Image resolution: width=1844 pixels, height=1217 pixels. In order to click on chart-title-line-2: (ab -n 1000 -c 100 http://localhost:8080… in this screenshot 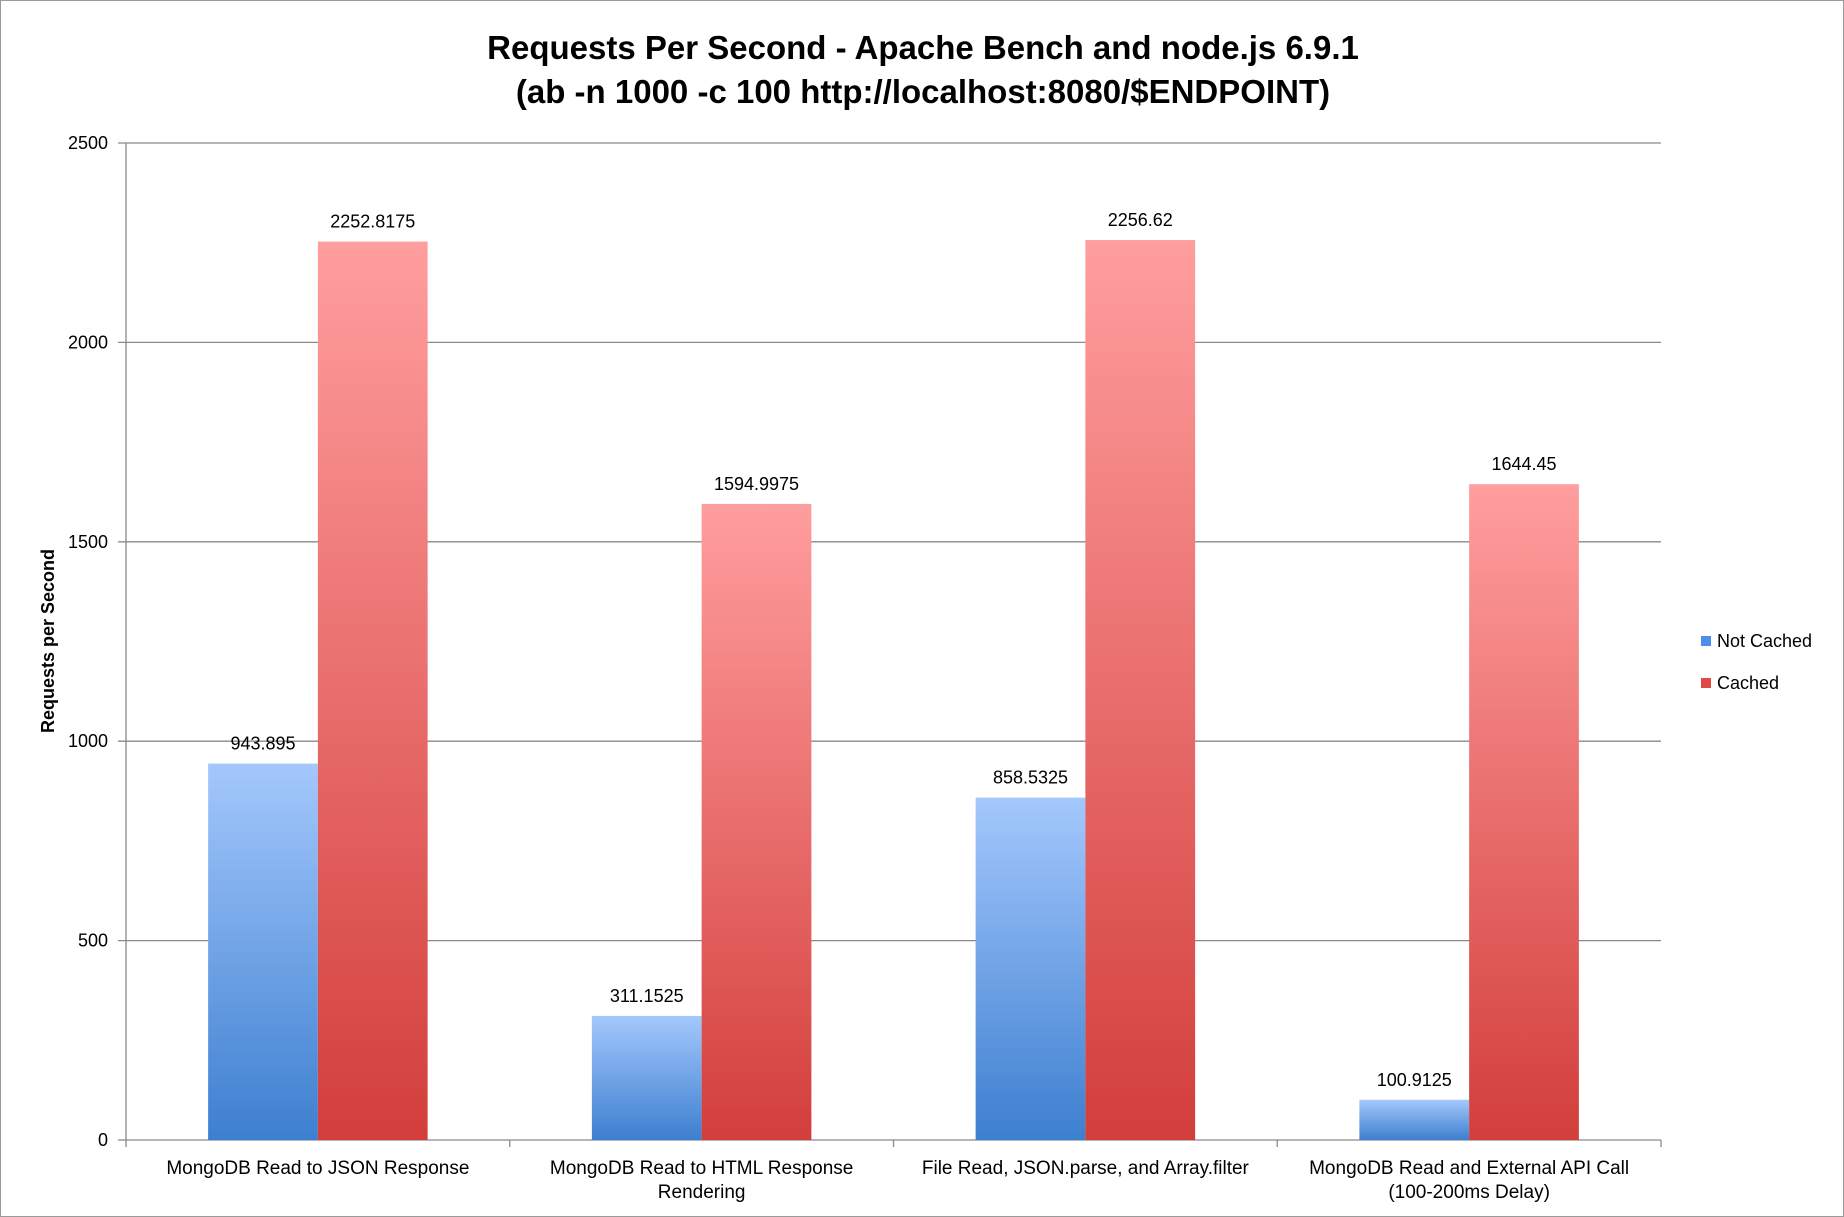, I will do `click(923, 91)`.